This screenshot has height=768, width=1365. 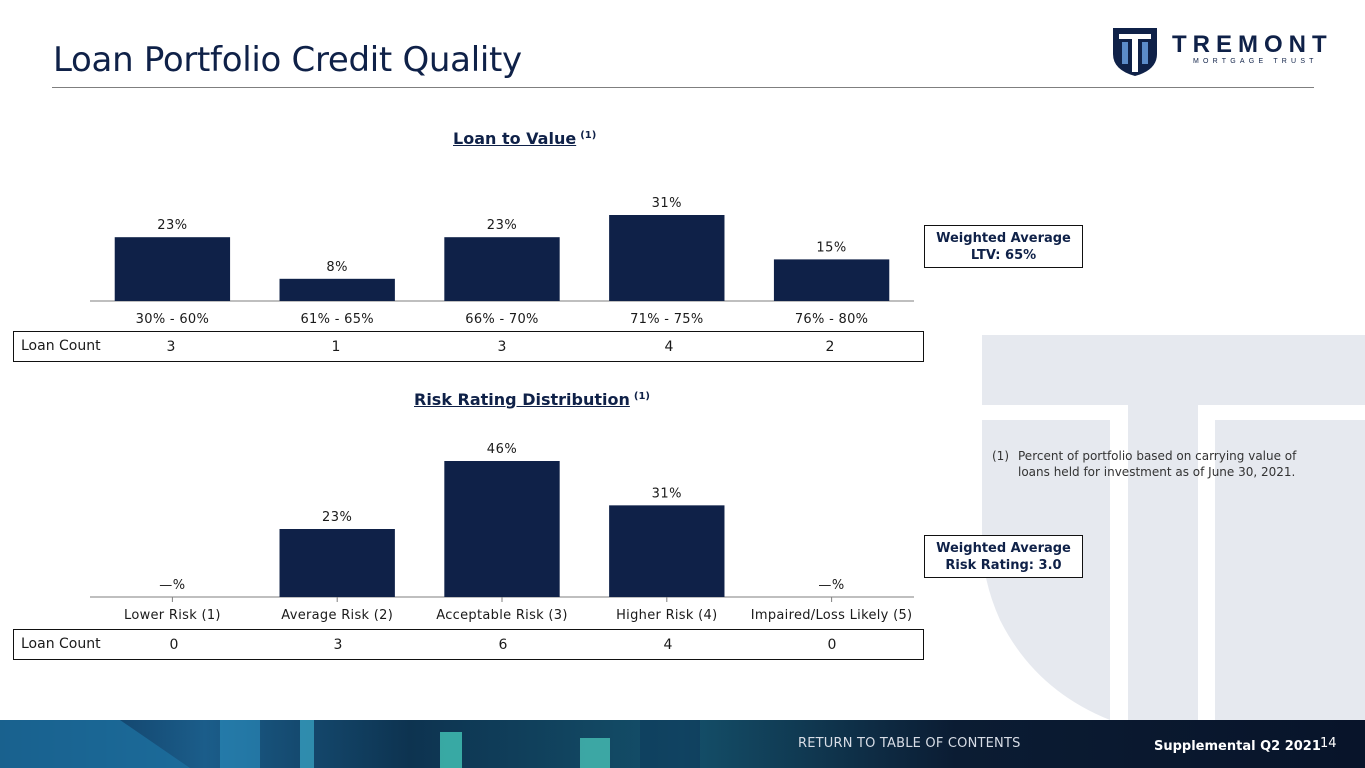 I want to click on risk-chart-title: Risk Rating Distribution (1), so click(x=532, y=399).